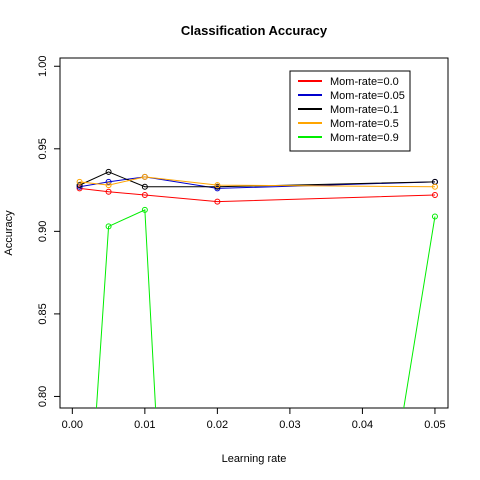 The width and height of the screenshot is (480, 480). I want to click on legend-label: Mom-rate=0.05, so click(367, 96).